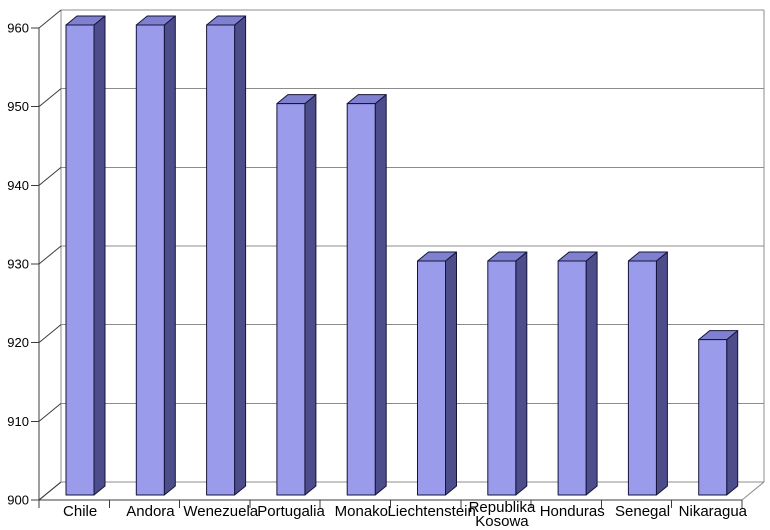 The image size is (770, 530). I want to click on bar-republika-kosowa, so click(502, 378).